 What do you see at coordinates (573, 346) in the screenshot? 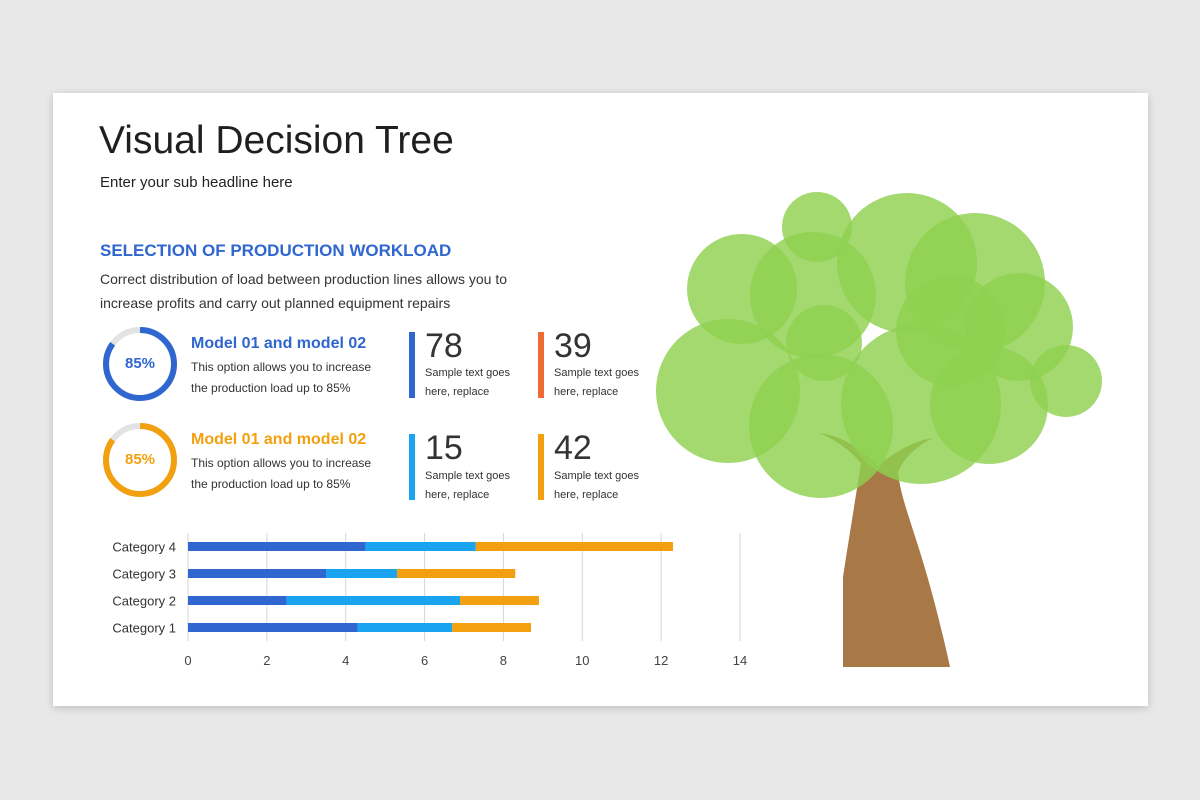
I see `stat-value: 39` at bounding box center [573, 346].